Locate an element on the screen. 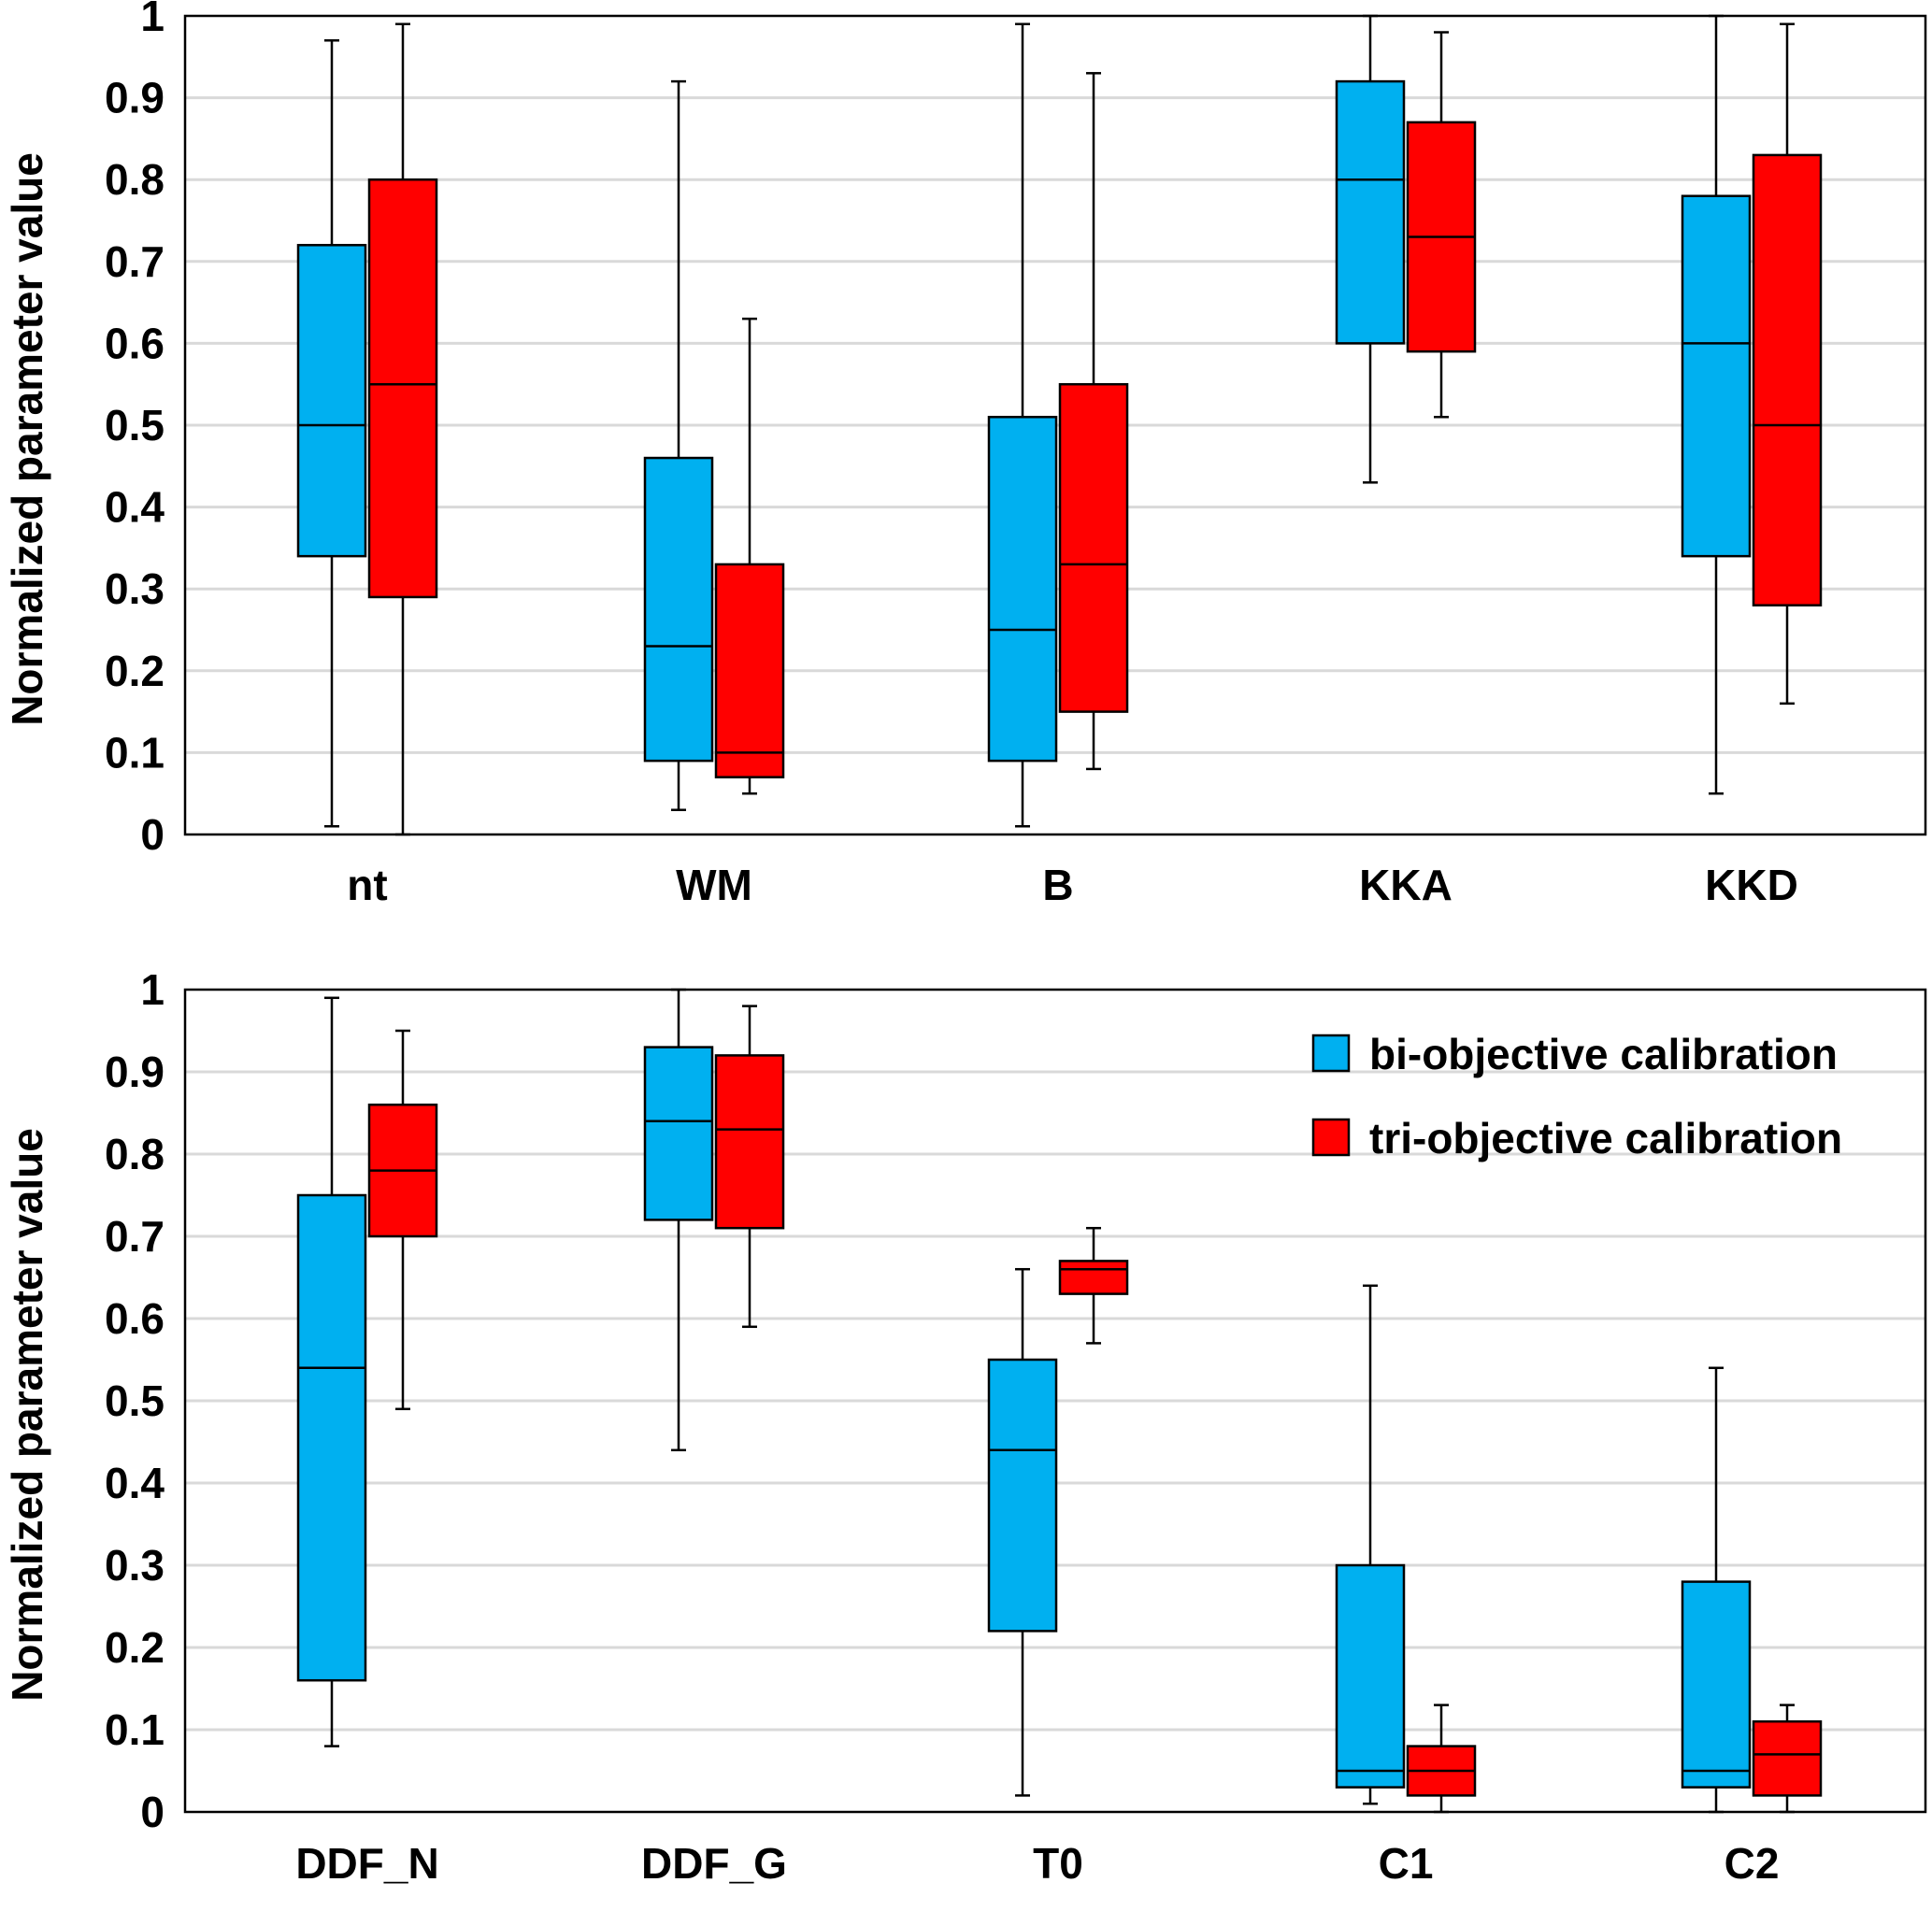  x-category-label: KKD is located at coordinates (1751, 885).